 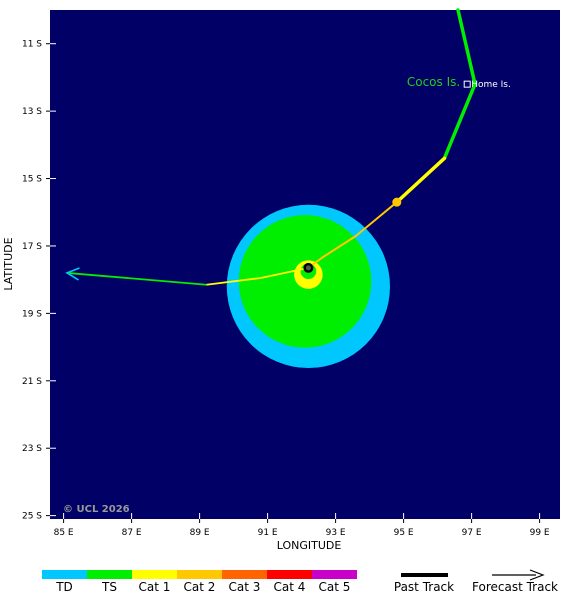 I want to click on legend-label: Cat 1, so click(x=155, y=587).